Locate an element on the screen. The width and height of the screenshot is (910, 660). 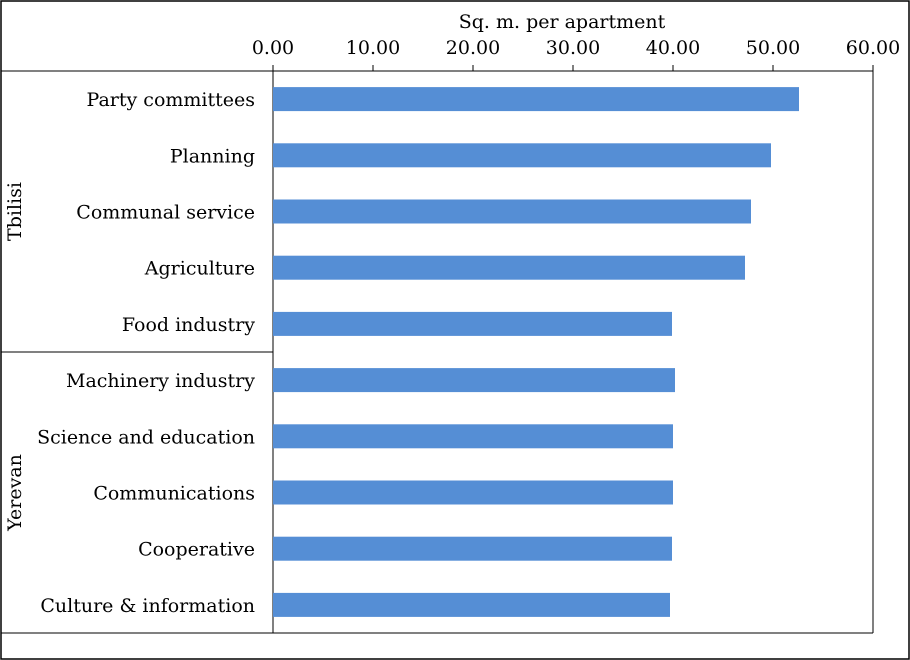
category-label: Communications is located at coordinates (174, 494).